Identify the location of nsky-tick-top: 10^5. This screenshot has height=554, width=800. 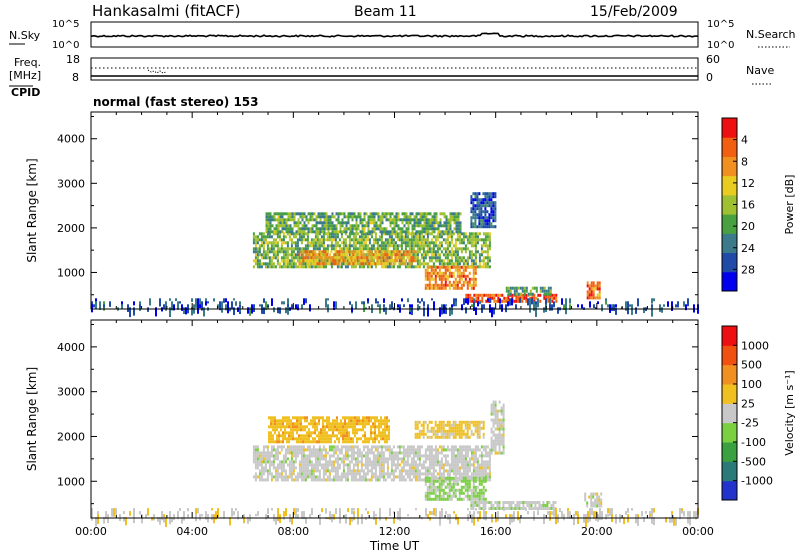
(65, 24).